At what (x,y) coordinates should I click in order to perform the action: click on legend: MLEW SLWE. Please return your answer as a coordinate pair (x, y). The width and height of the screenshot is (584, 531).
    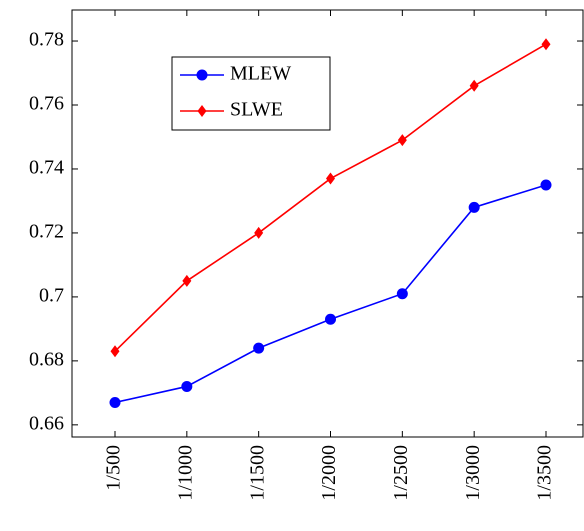
    Looking at the image, I should click on (251, 93).